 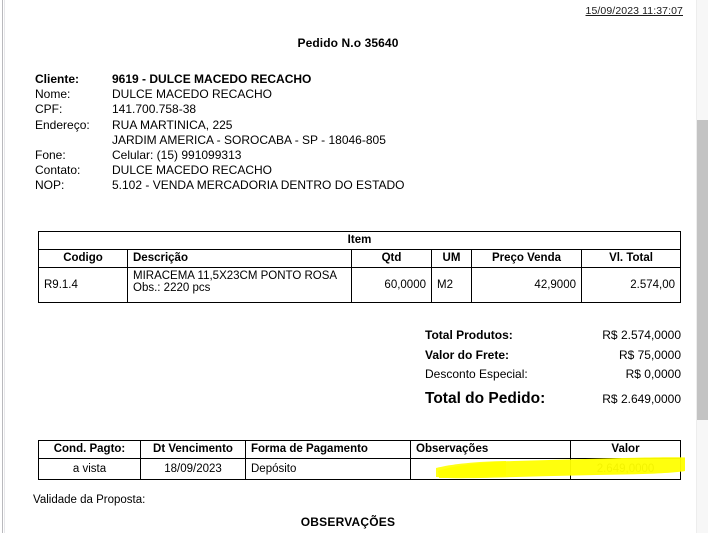 What do you see at coordinates (239, 258) in the screenshot?
I see `item-col-descricao: Descrição` at bounding box center [239, 258].